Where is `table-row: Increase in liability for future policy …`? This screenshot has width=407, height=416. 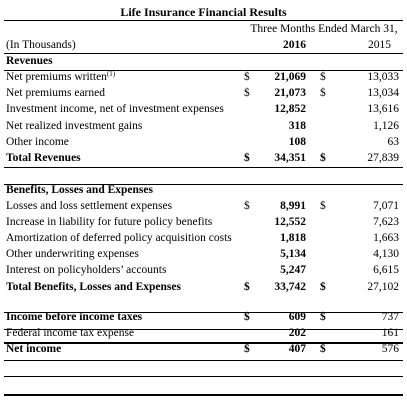 table-row: Increase in liability for future policy … is located at coordinates (203, 222).